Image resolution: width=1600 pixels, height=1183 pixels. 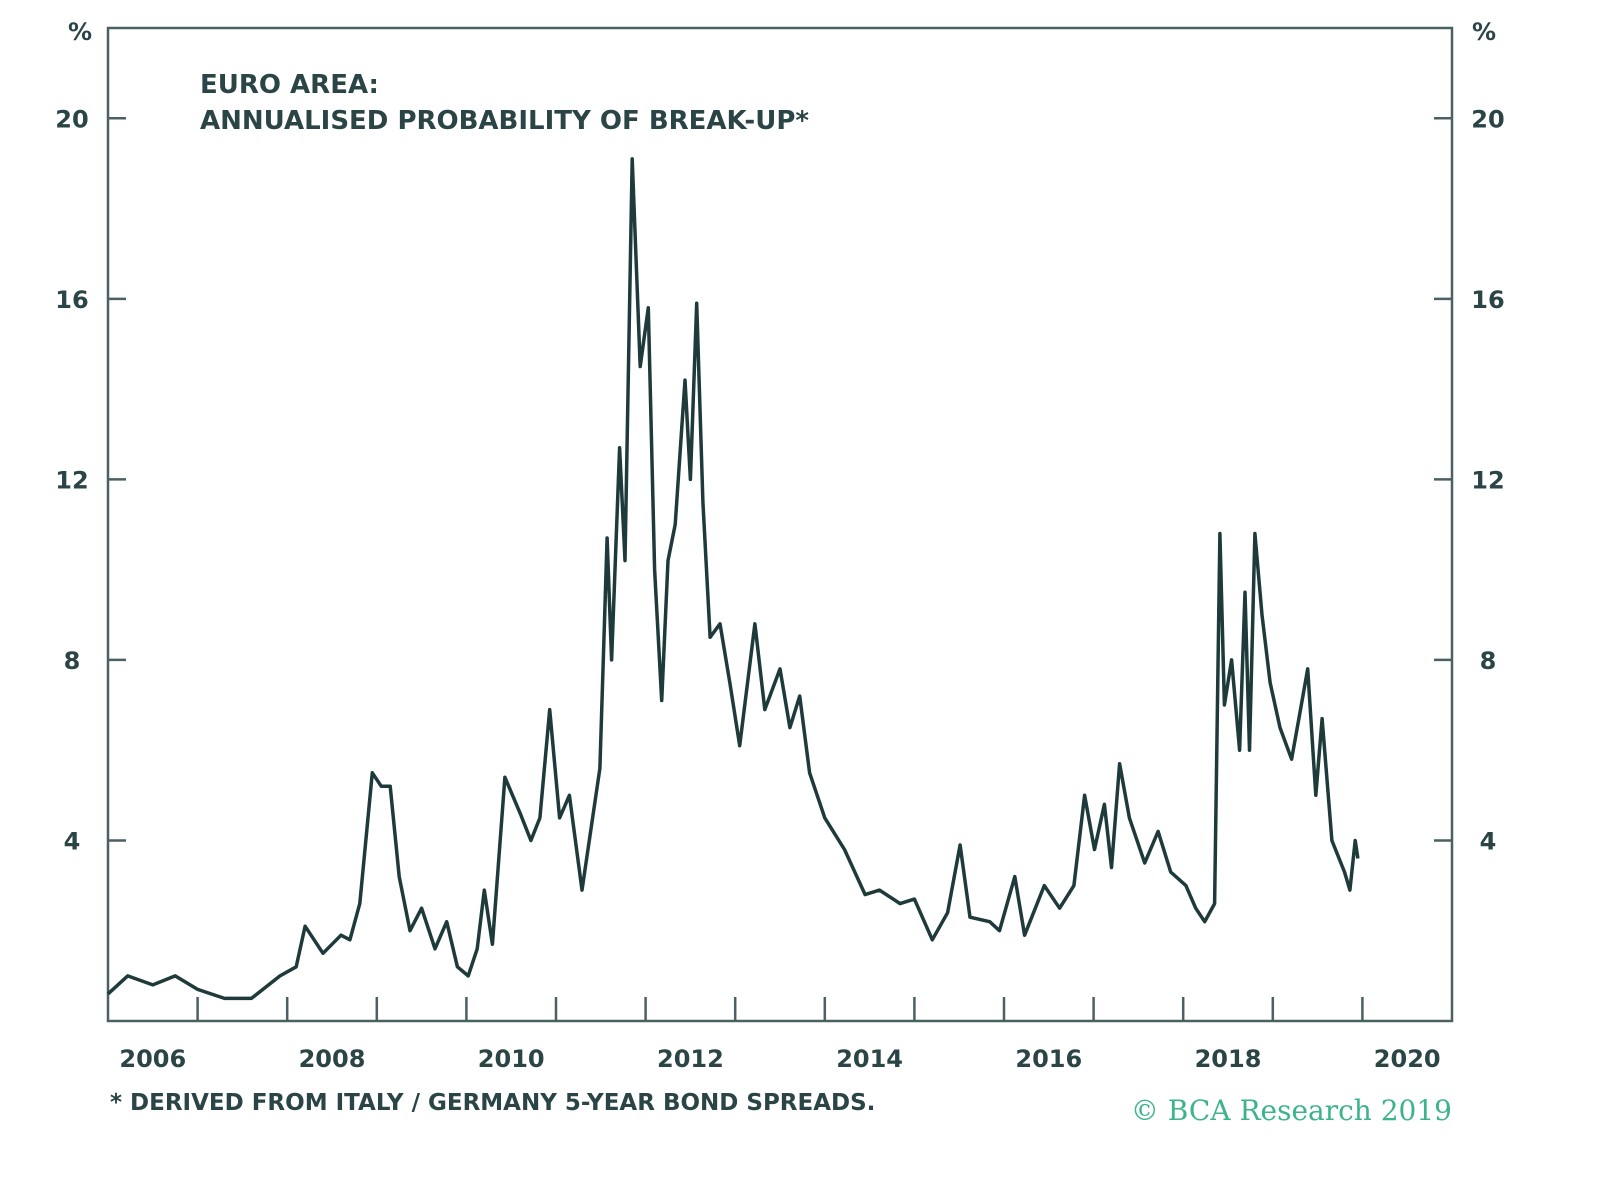 What do you see at coordinates (72, 661) in the screenshot?
I see `y-tick-label-left: 8` at bounding box center [72, 661].